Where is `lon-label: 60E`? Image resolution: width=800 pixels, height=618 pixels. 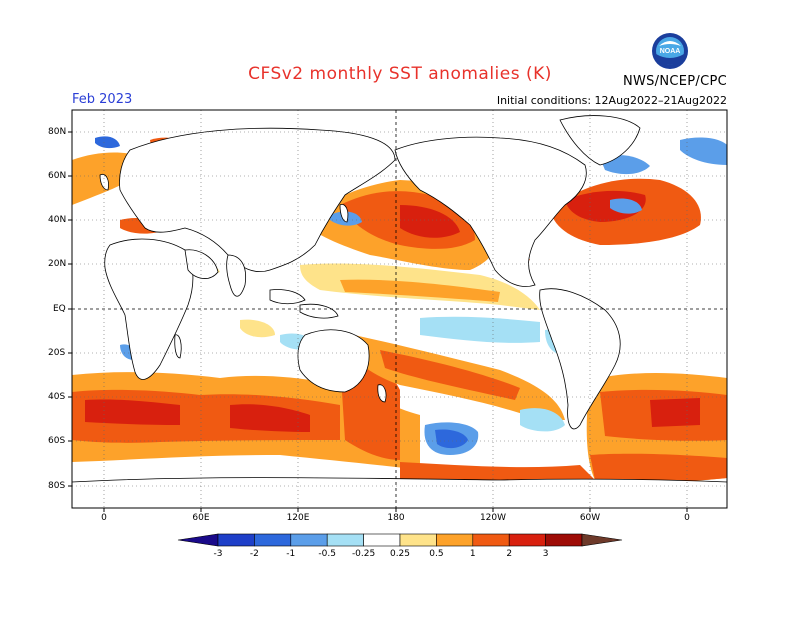
lon-label: 60E is located at coordinates (201, 518).